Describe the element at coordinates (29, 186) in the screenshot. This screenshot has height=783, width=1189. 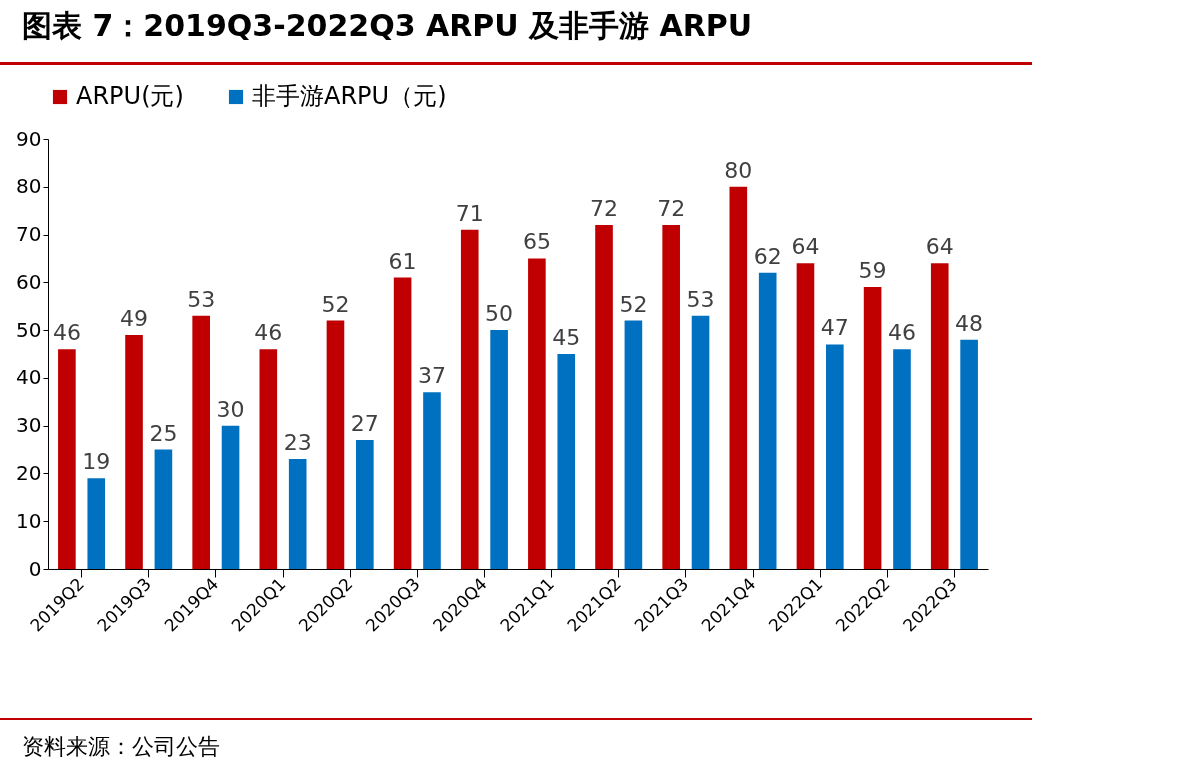
I see `y-tick-label: 80` at that location.